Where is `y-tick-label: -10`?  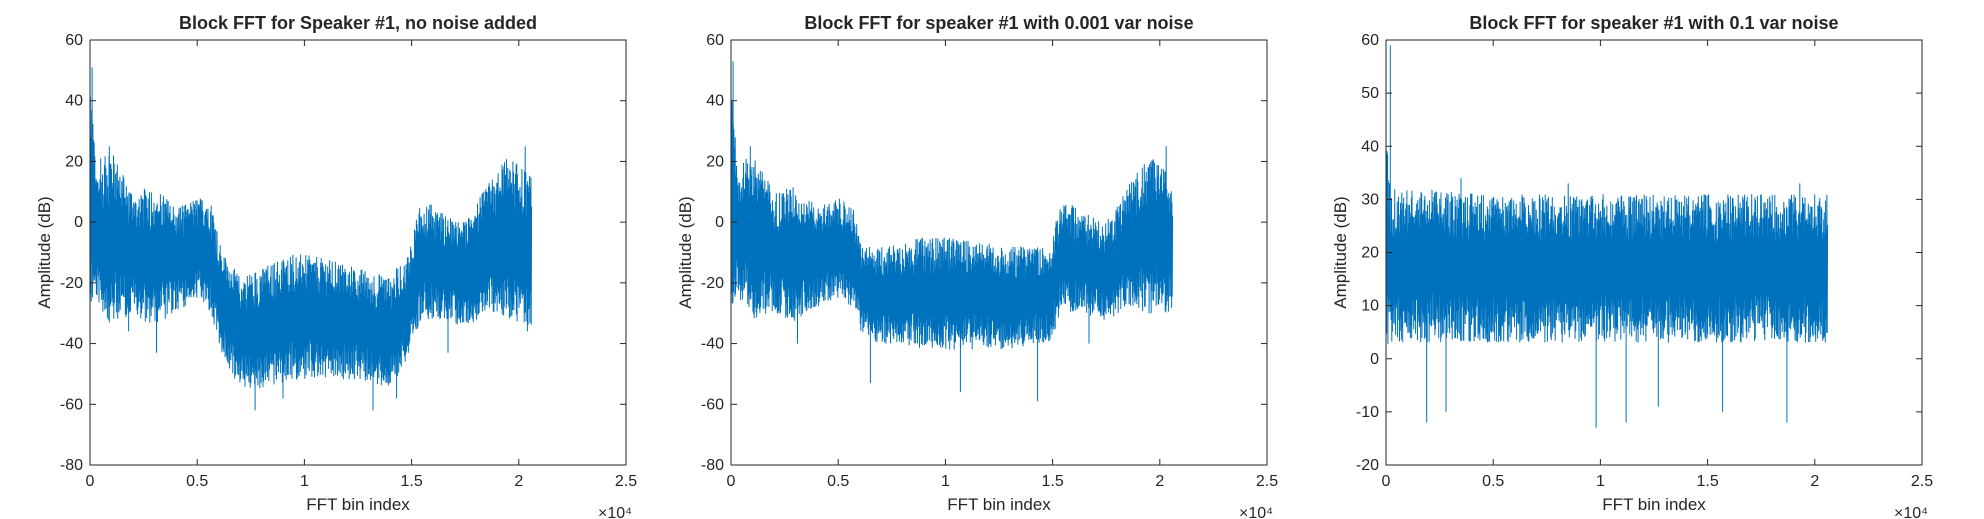 y-tick-label: -10 is located at coordinates (1367, 412).